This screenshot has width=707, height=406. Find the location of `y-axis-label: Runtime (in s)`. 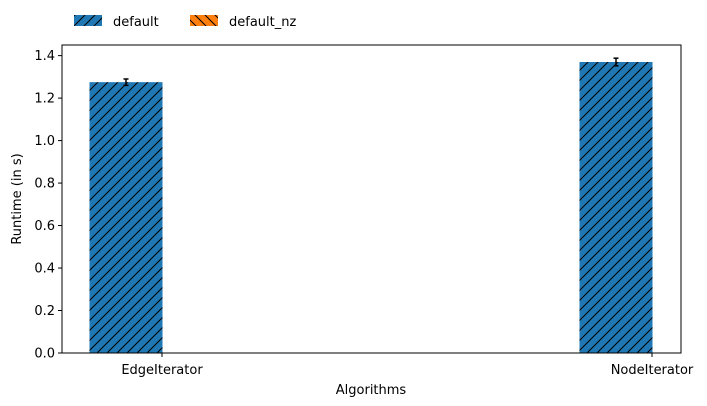

y-axis-label: Runtime (in s) is located at coordinates (17, 198).